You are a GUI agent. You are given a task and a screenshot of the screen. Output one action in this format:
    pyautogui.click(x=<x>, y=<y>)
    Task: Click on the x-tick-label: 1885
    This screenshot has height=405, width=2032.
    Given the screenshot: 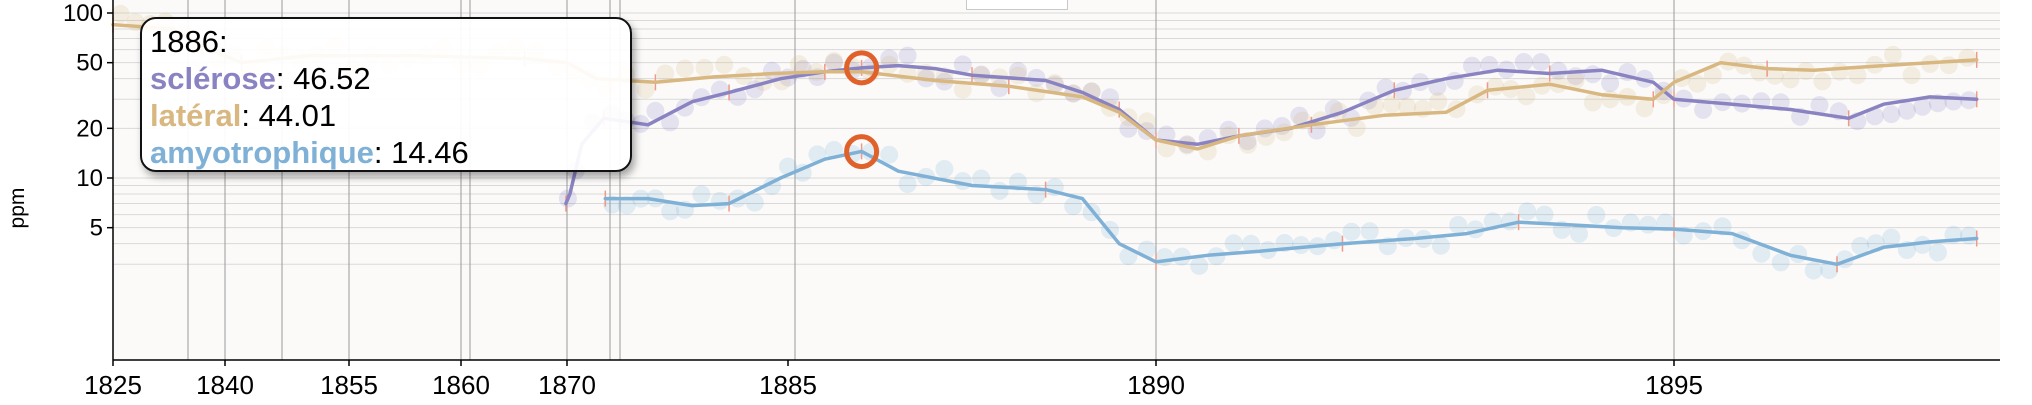 What is the action you would take?
    pyautogui.click(x=788, y=385)
    